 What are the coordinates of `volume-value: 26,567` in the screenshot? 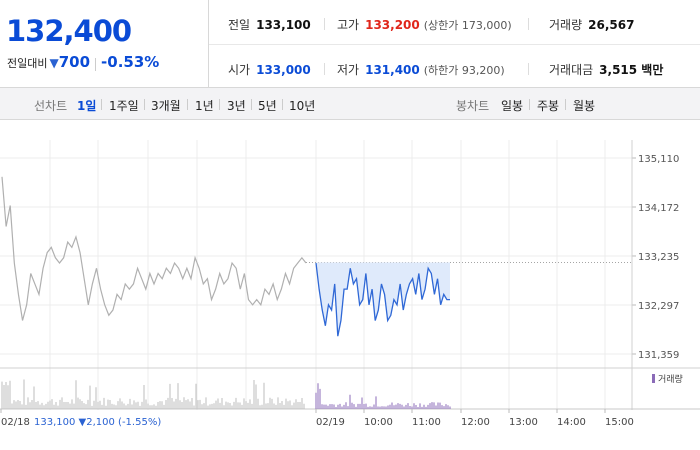 It's located at (611, 25).